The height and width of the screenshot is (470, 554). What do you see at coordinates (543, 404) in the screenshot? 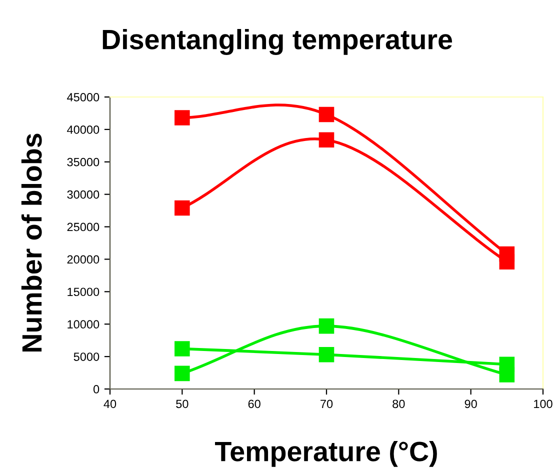
I see `x-tick-label: 100` at bounding box center [543, 404].